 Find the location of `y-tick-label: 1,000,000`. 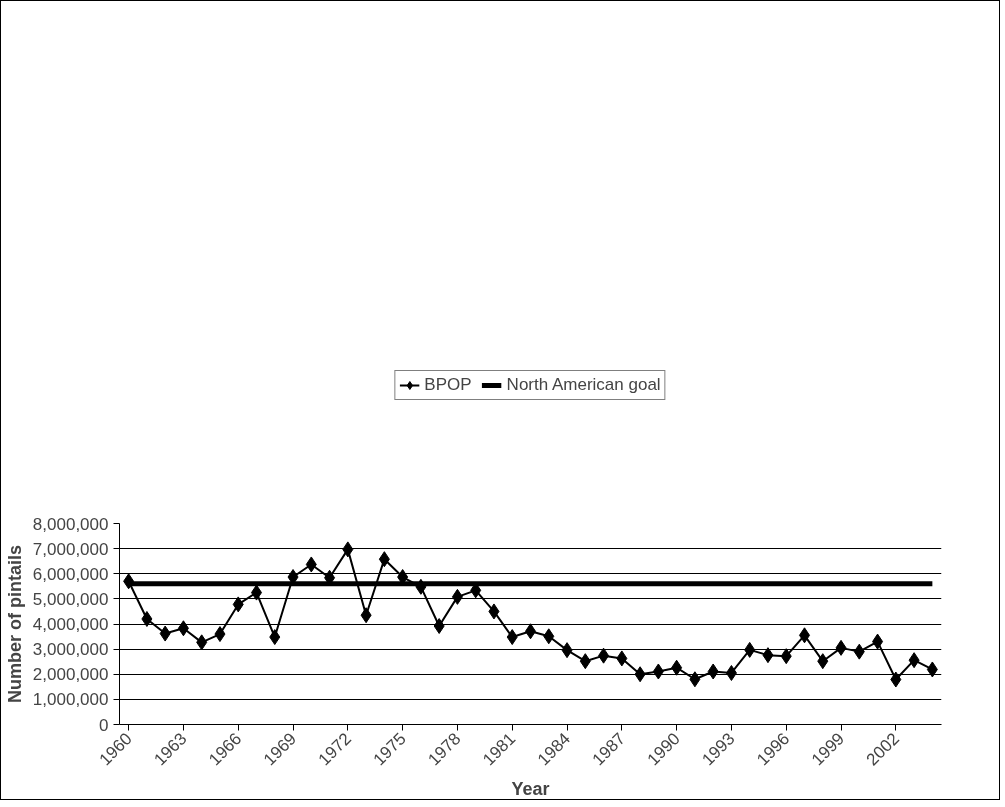

y-tick-label: 1,000,000 is located at coordinates (70, 700).